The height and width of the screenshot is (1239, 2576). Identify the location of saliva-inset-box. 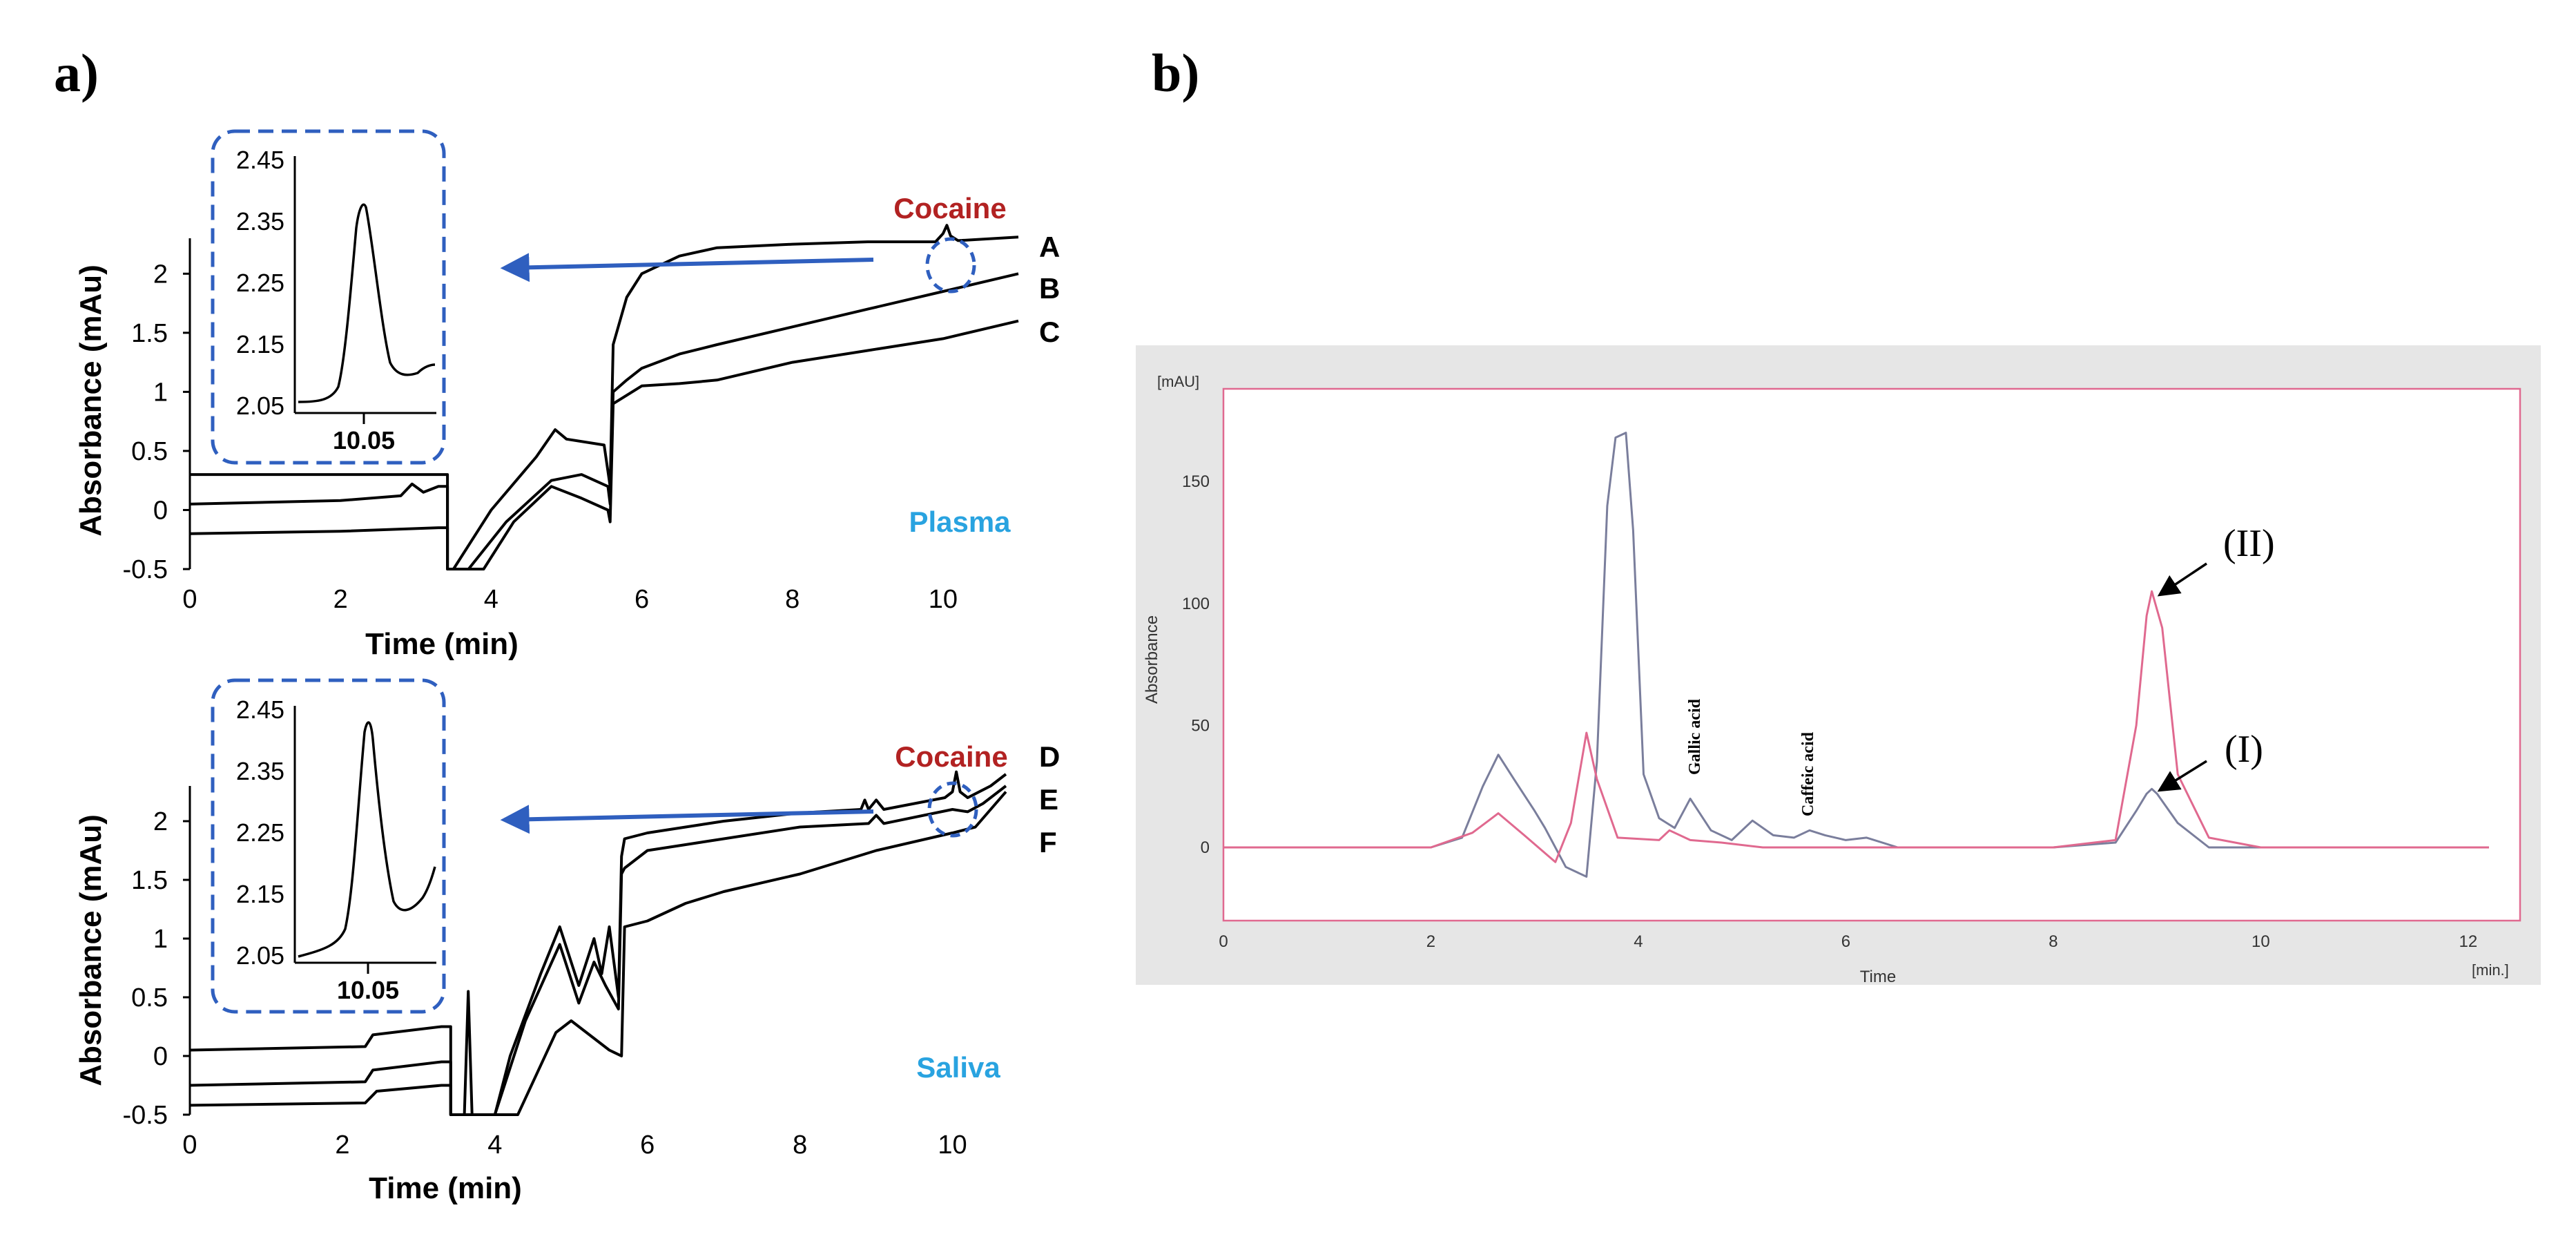
(329, 846).